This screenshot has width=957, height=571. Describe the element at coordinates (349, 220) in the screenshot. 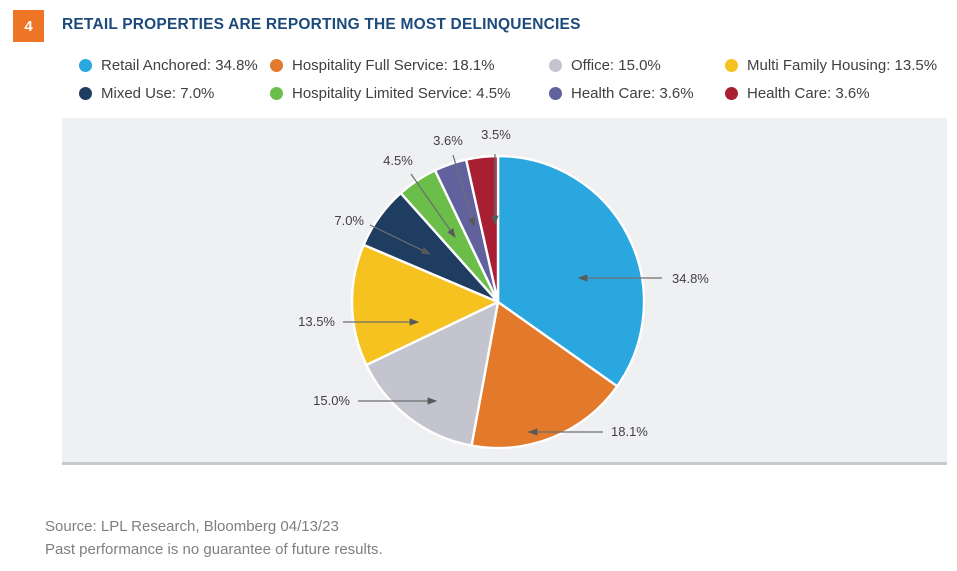

I see `pie-label-mixed-use-4: 7.0%` at that location.